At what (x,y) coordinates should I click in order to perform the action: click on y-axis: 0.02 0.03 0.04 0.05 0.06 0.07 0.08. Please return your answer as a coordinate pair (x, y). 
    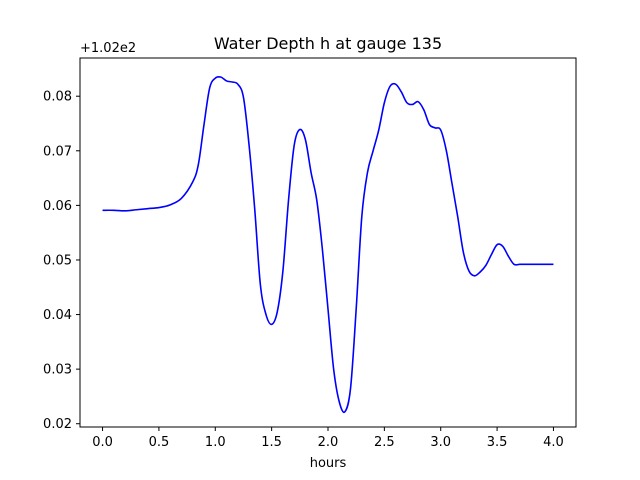
    Looking at the image, I should click on (61, 261).